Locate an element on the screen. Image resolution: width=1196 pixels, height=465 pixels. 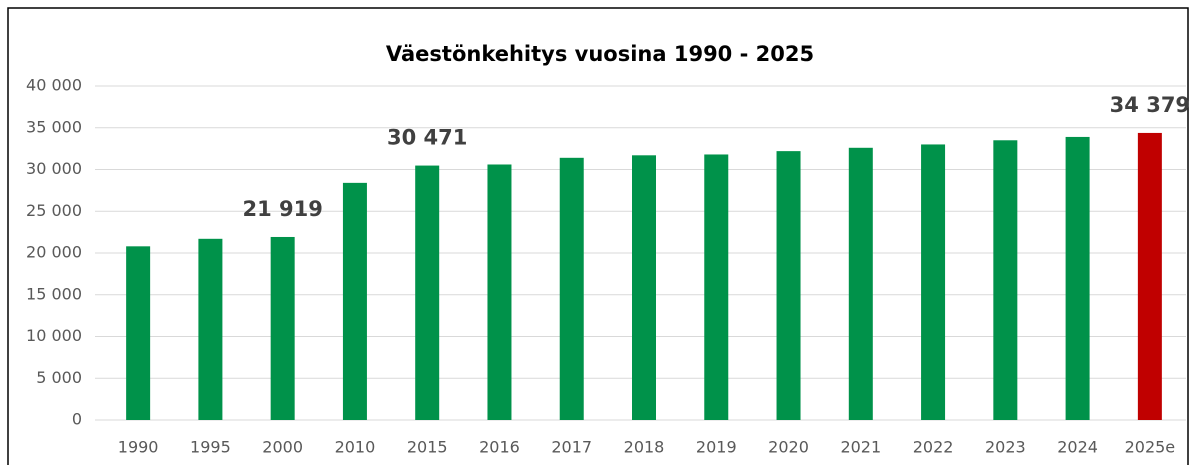
y-tick-label: 15 000 is located at coordinates (54, 293).